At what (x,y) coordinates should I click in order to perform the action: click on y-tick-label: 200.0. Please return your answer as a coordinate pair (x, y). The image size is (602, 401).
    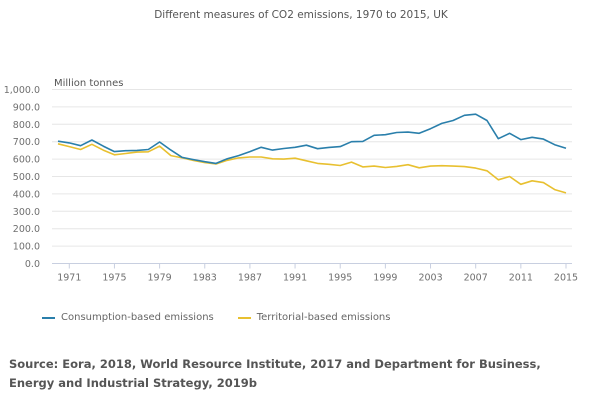
    Looking at the image, I should click on (26, 229).